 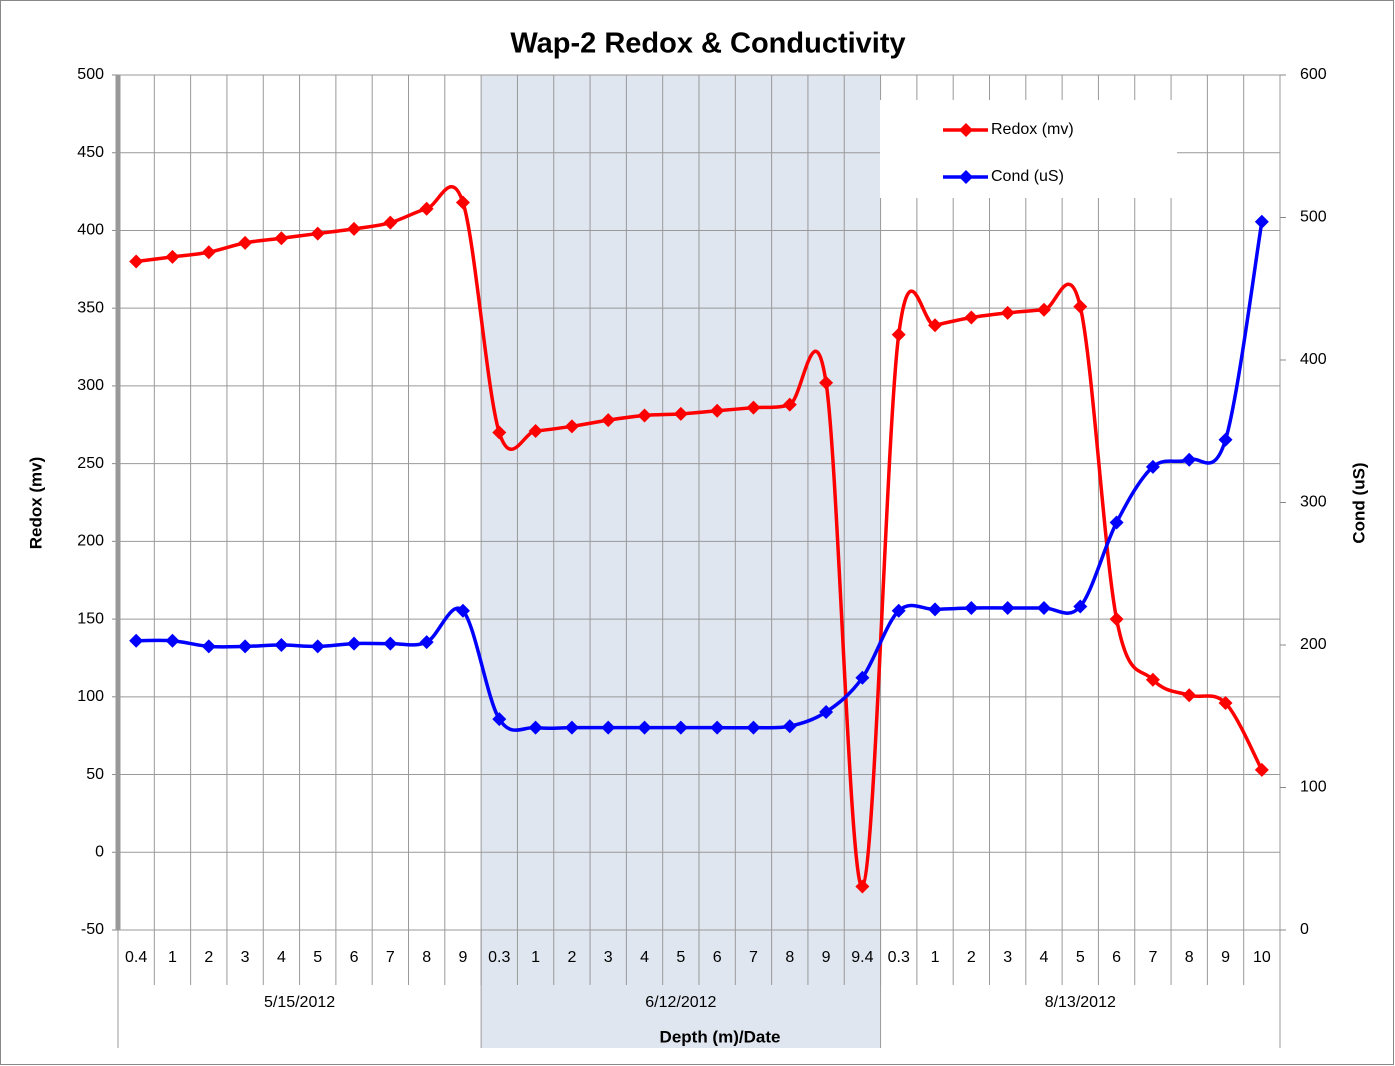 What do you see at coordinates (1313, 787) in the screenshot?
I see `y2-tick-label: 100` at bounding box center [1313, 787].